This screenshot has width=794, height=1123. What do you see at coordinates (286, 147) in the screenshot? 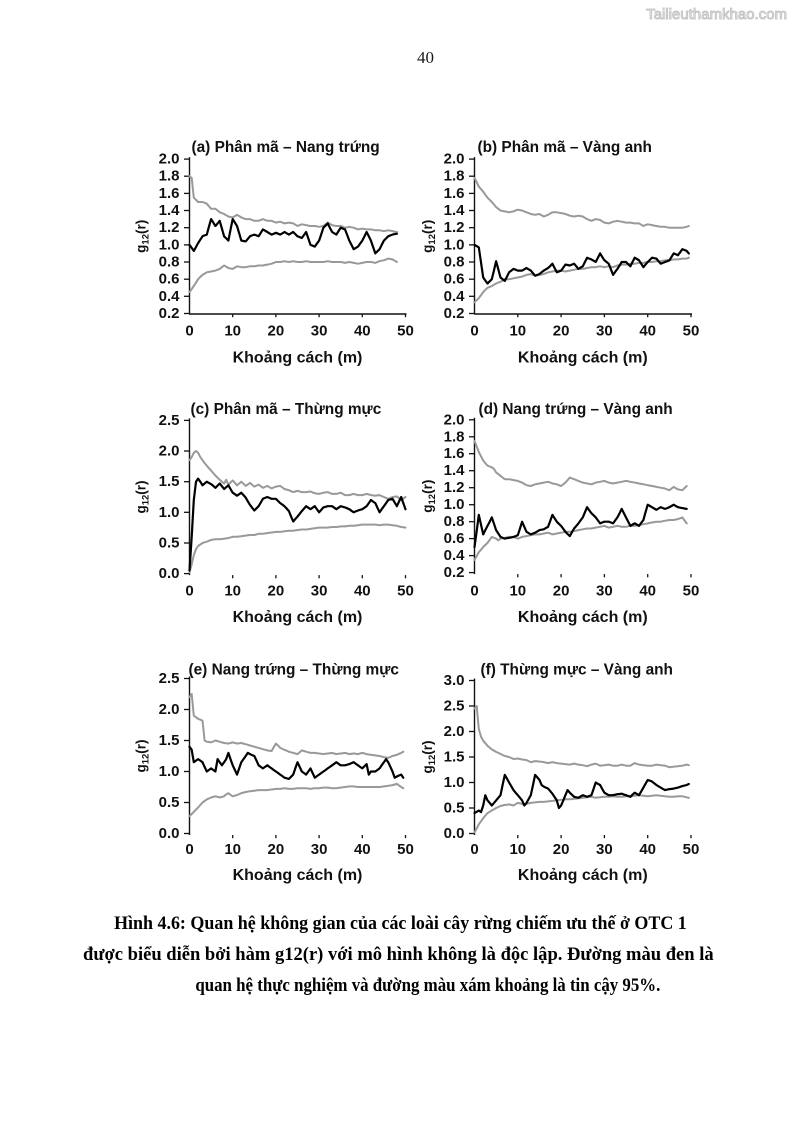
I see `svg-text: (a) Phân mã – Nang trứng` at bounding box center [286, 147].